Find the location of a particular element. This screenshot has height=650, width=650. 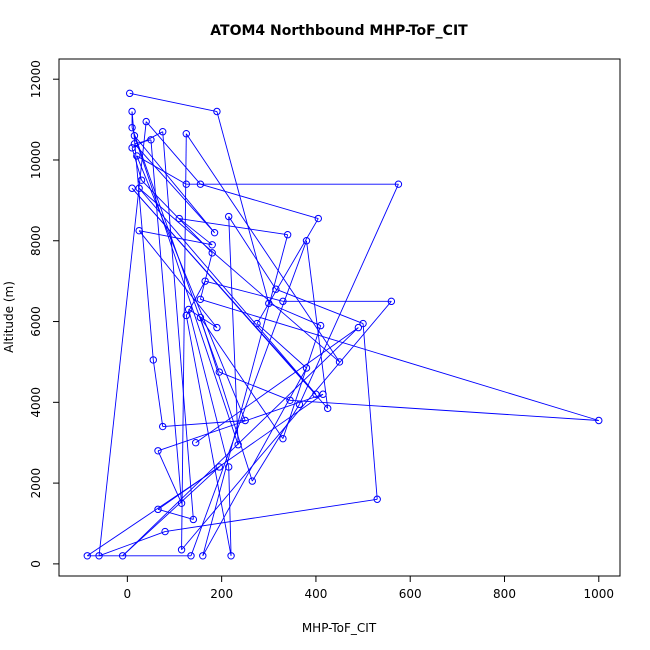

x-axis-label: MHP-ToF_CIT is located at coordinates (339, 628).